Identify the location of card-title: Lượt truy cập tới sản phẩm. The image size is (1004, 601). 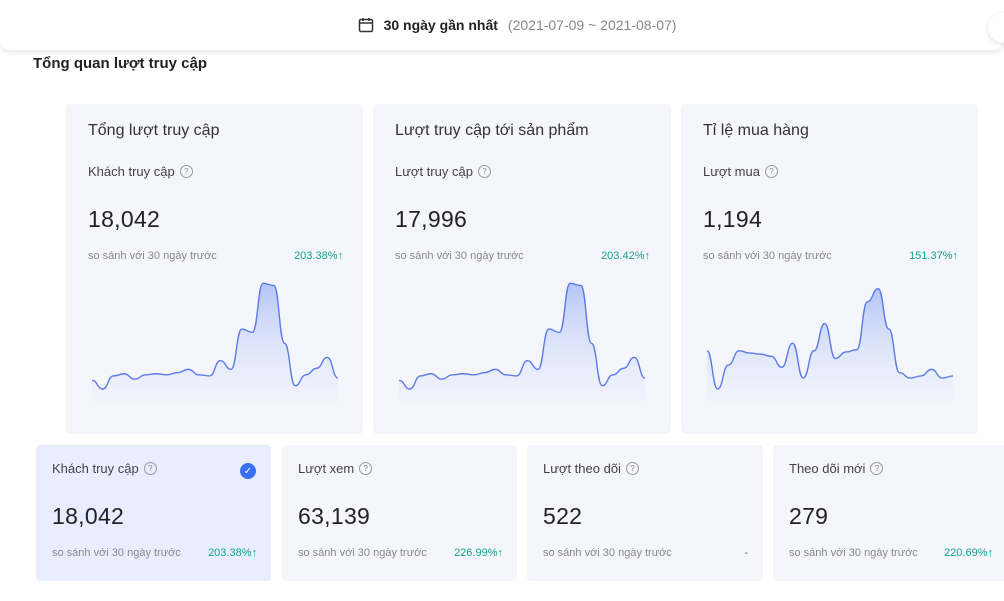
(492, 130).